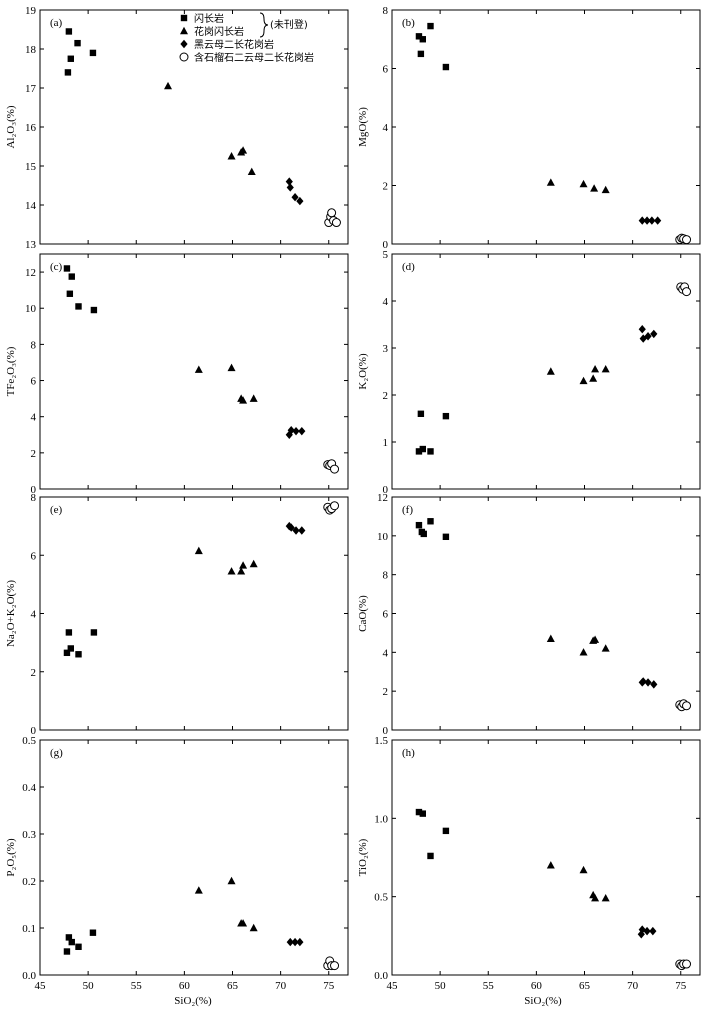 The width and height of the screenshot is (703, 1010). Describe the element at coordinates (578, 186) in the screenshot. I see `series-granodiorite` at that location.